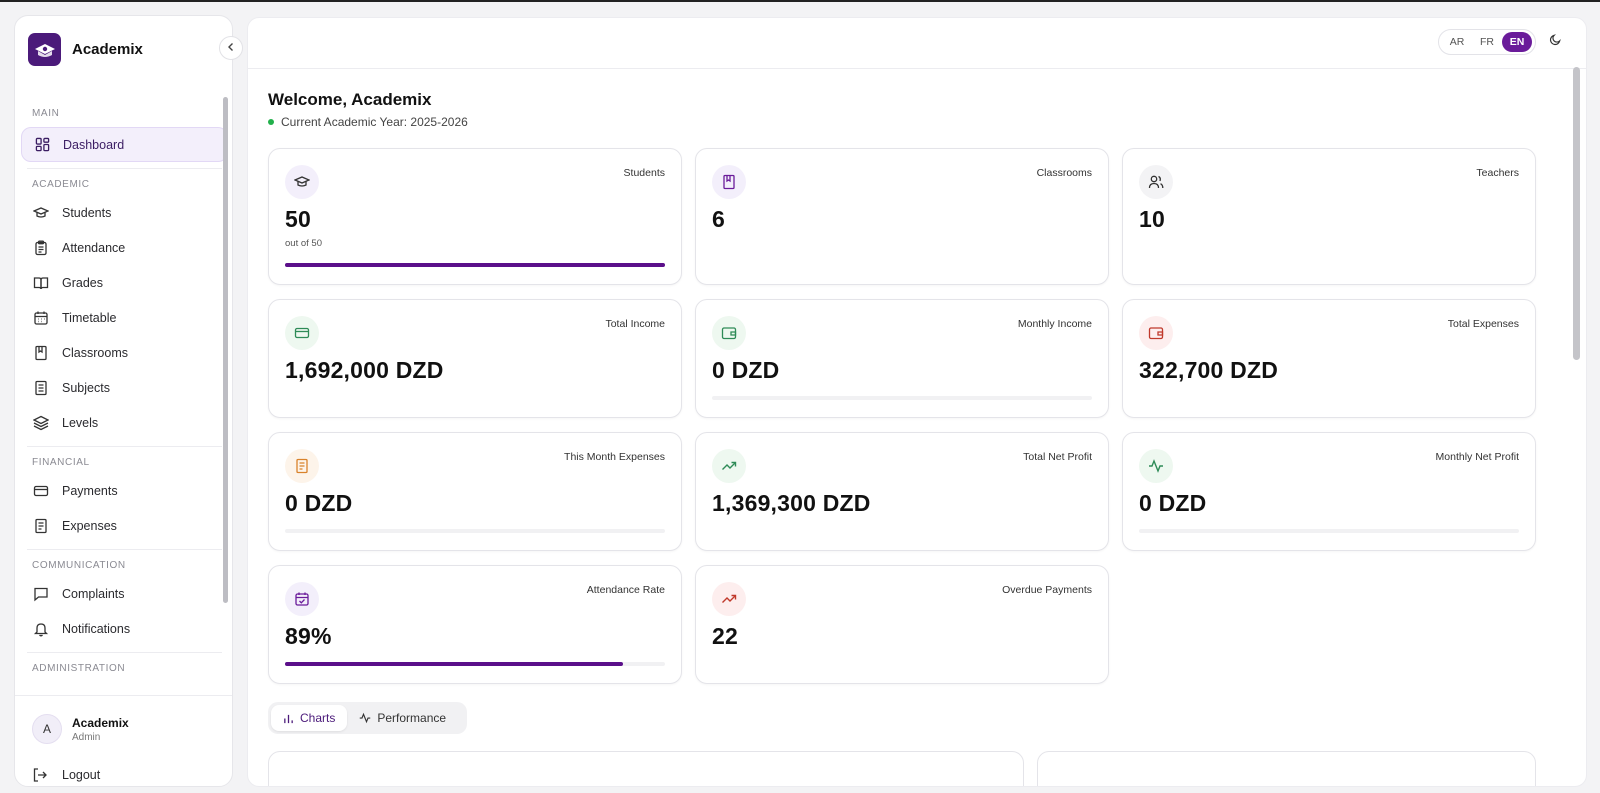 This screenshot has height=793, width=1600. What do you see at coordinates (124, 593) in the screenshot?
I see `sidebar-item-complaints: Complaints` at bounding box center [124, 593].